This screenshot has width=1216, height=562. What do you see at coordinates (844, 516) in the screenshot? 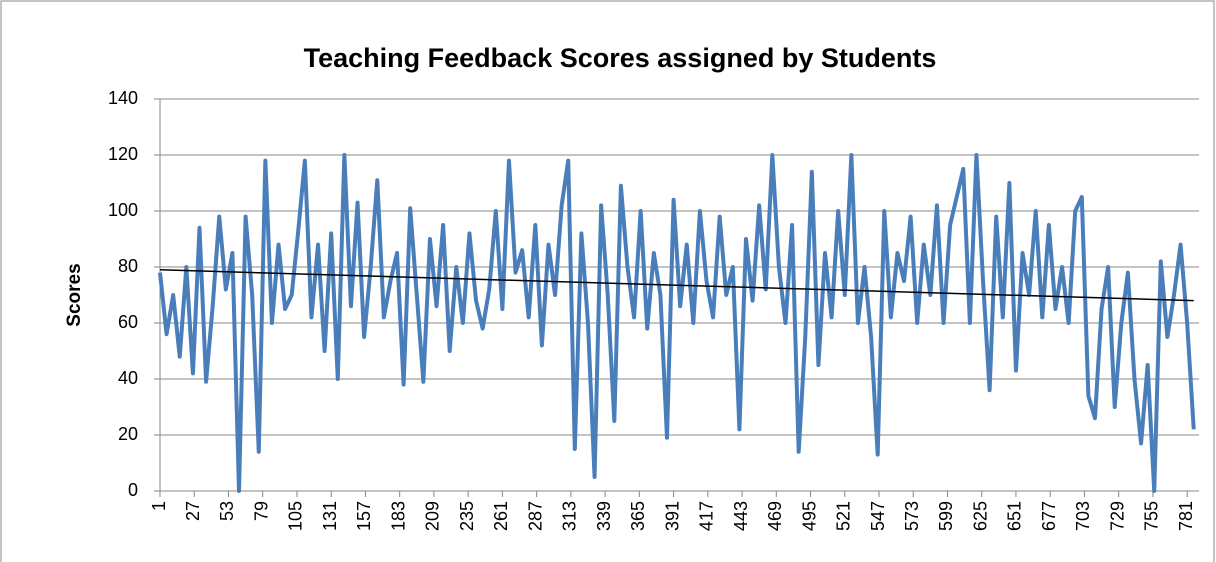
I see `x-tick-label: 521` at bounding box center [844, 516].